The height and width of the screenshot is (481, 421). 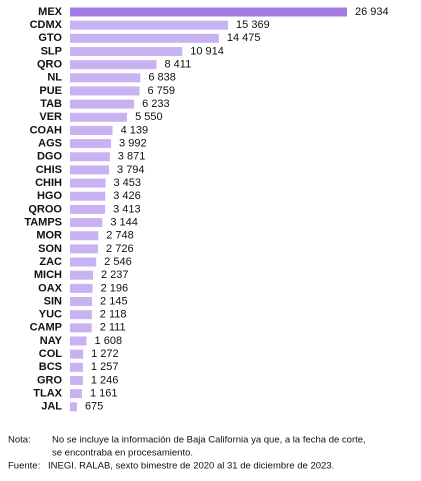 What do you see at coordinates (178, 65) in the screenshot?
I see `value-label: 8 411` at bounding box center [178, 65].